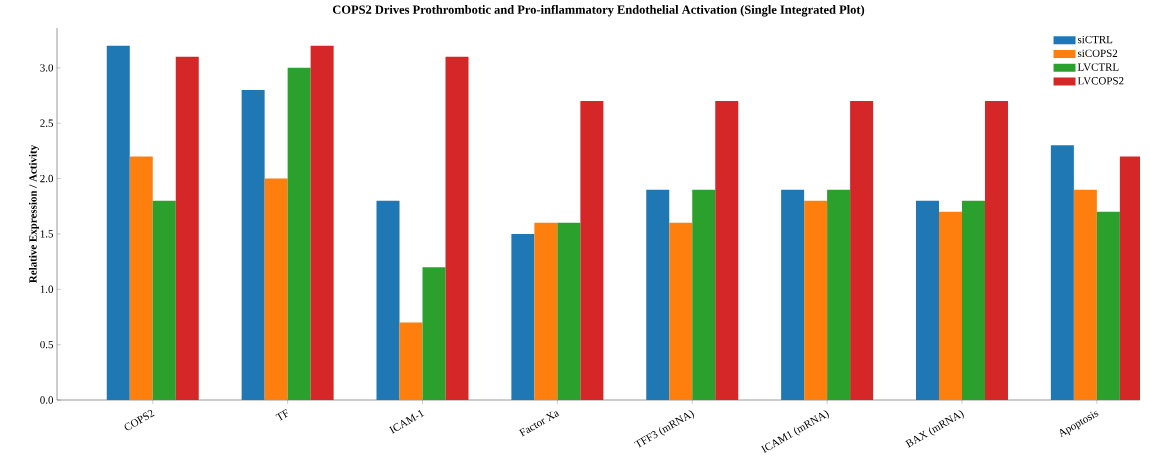 The width and height of the screenshot is (1150, 465). Describe the element at coordinates (33, 213) in the screenshot. I see `y-axis-title: Relative Expression / Activity` at that location.